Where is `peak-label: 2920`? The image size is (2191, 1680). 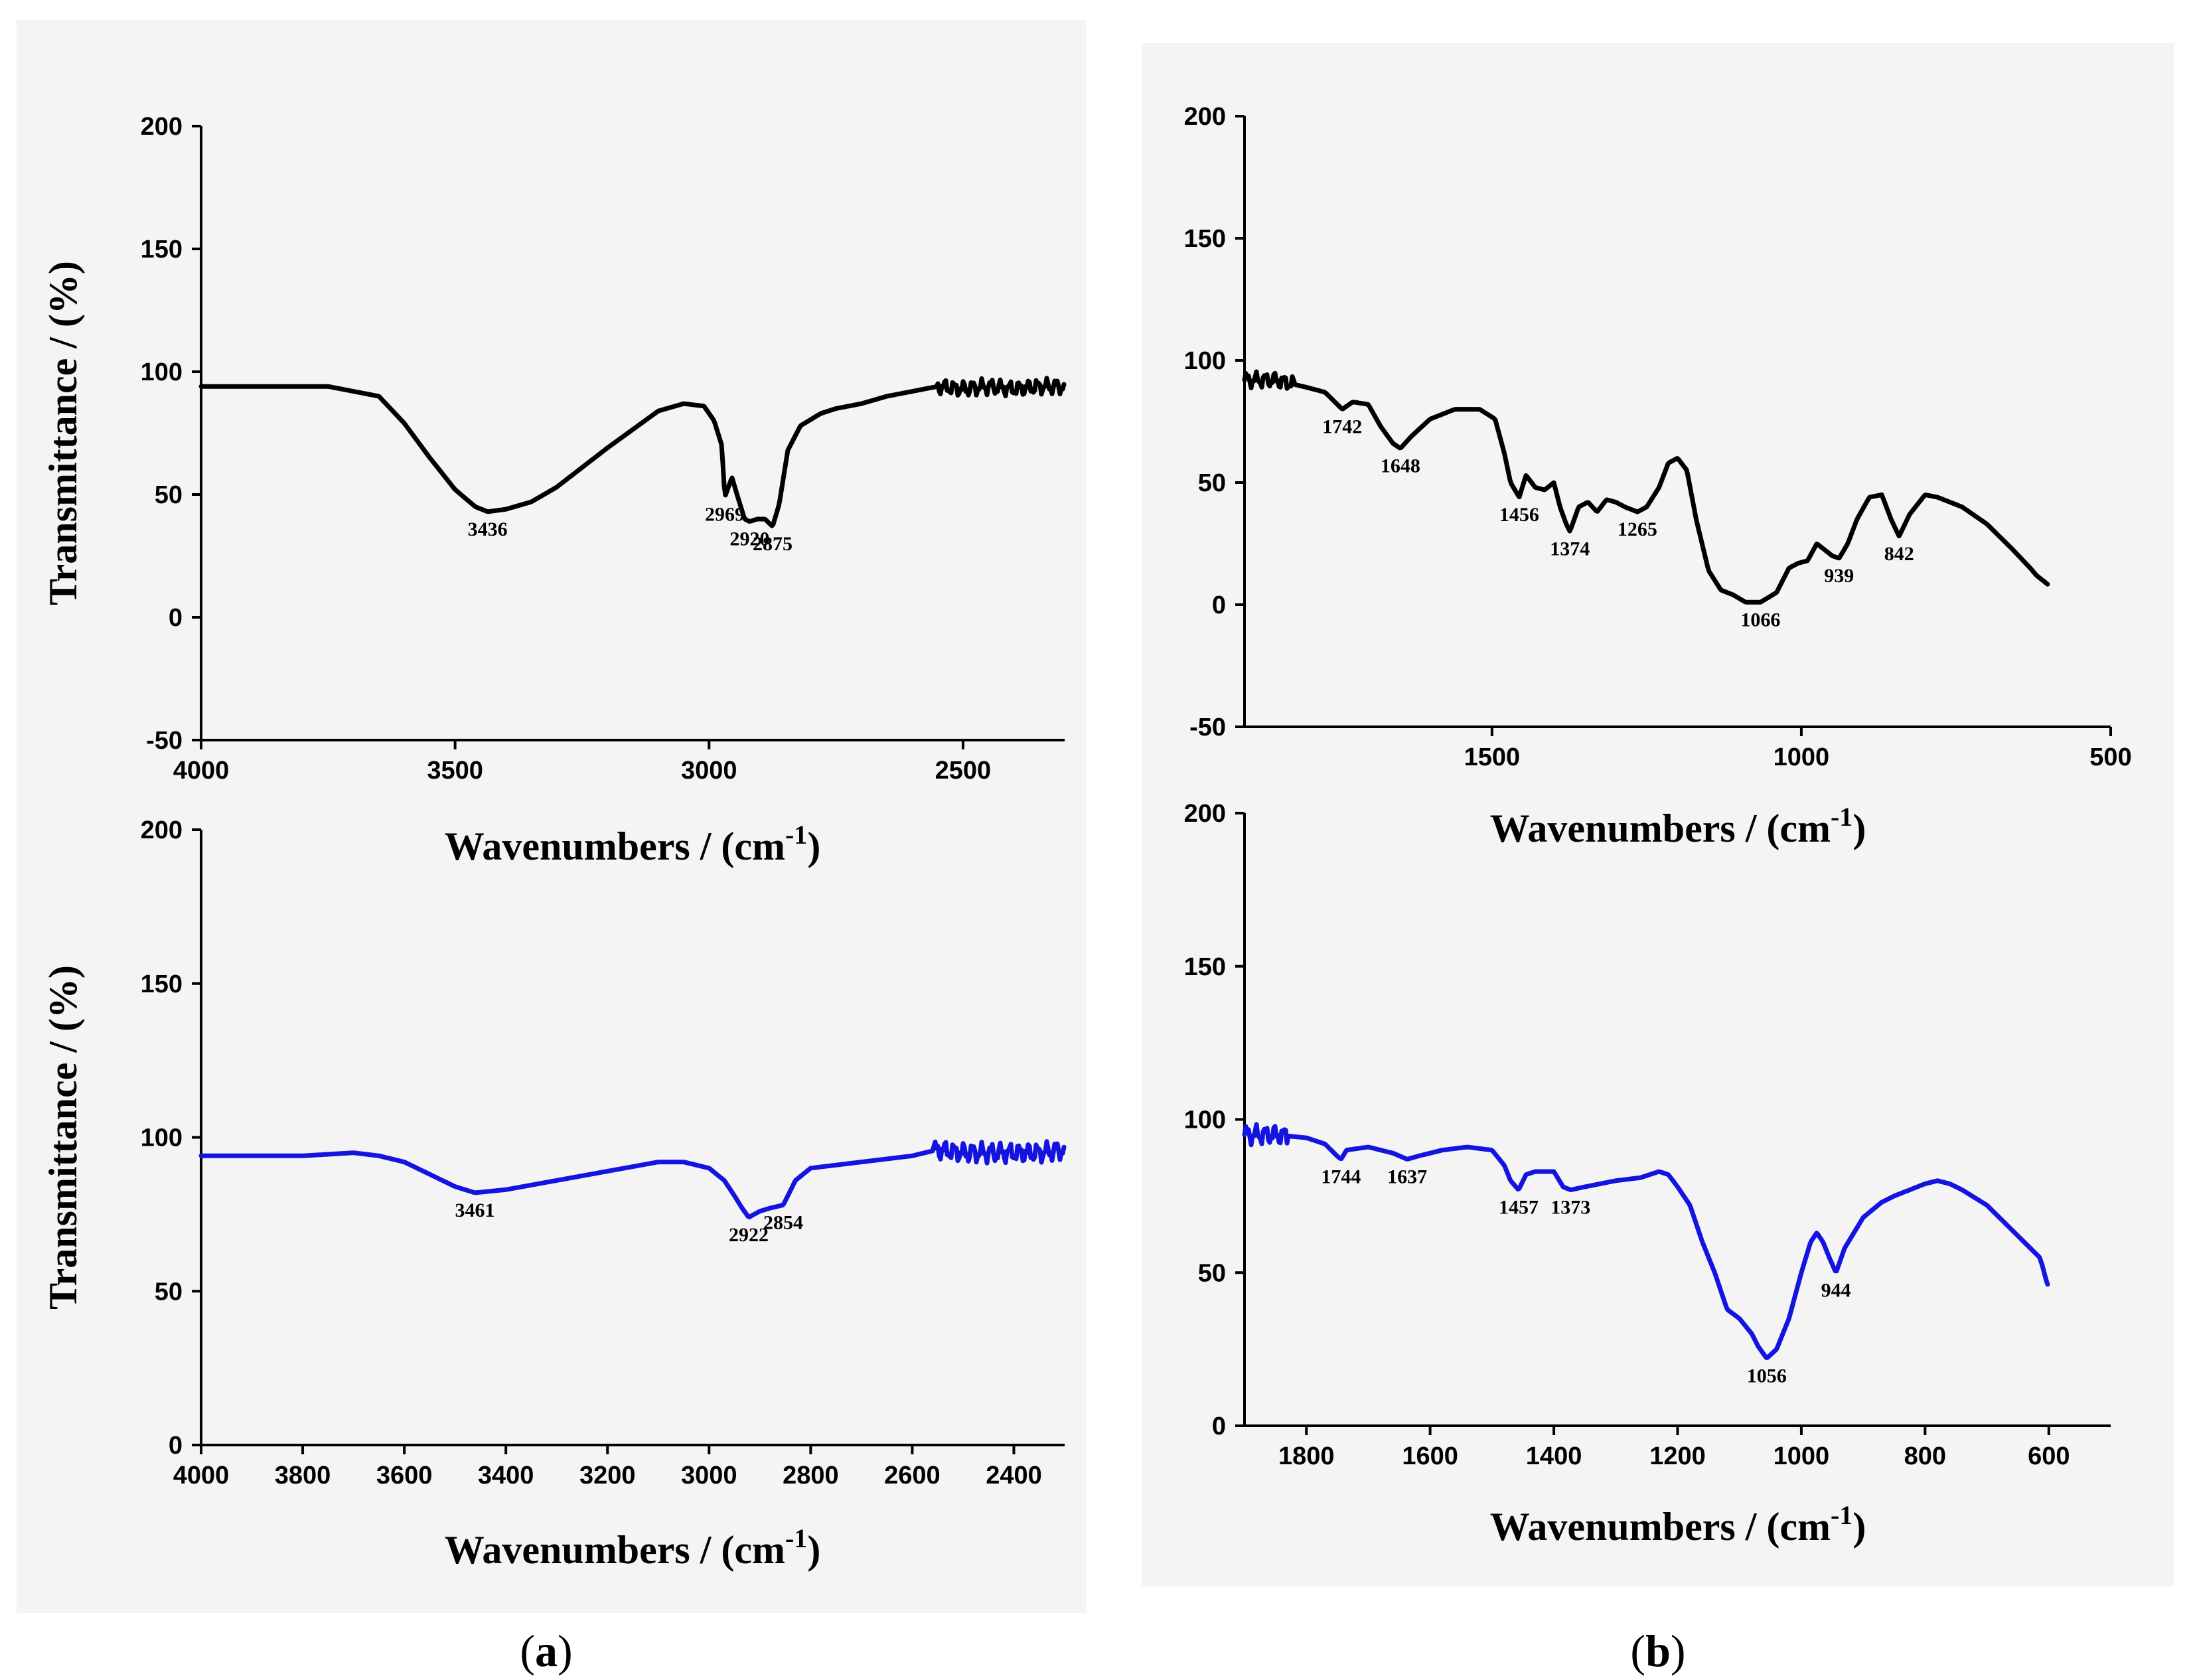
peak-label: 2920 is located at coordinates (750, 539).